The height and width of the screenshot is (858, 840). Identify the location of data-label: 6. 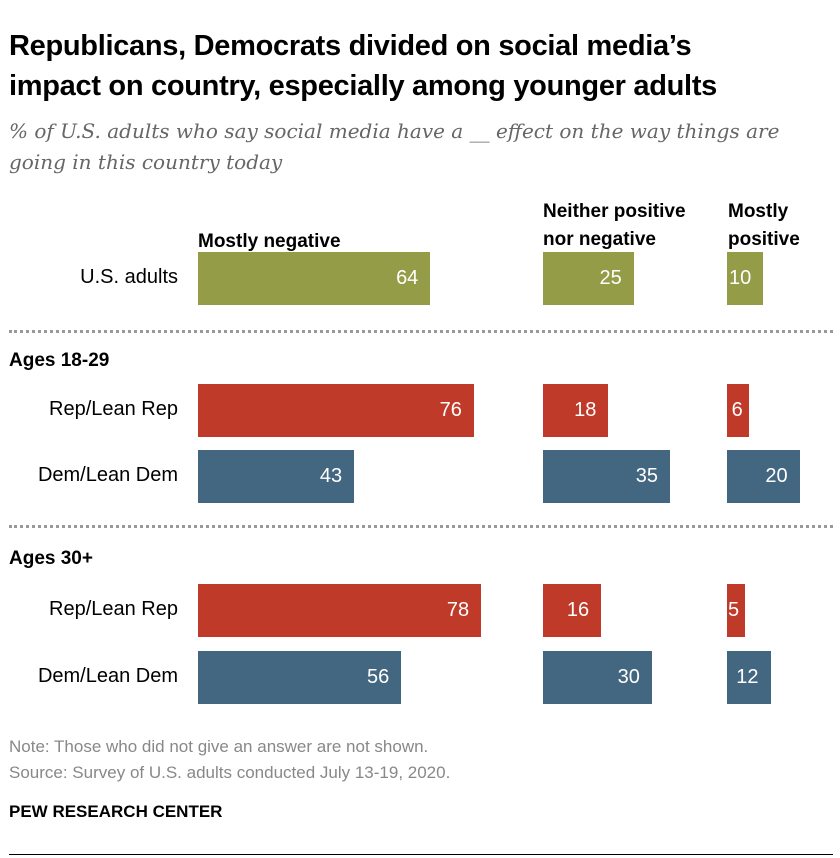
(737, 410).